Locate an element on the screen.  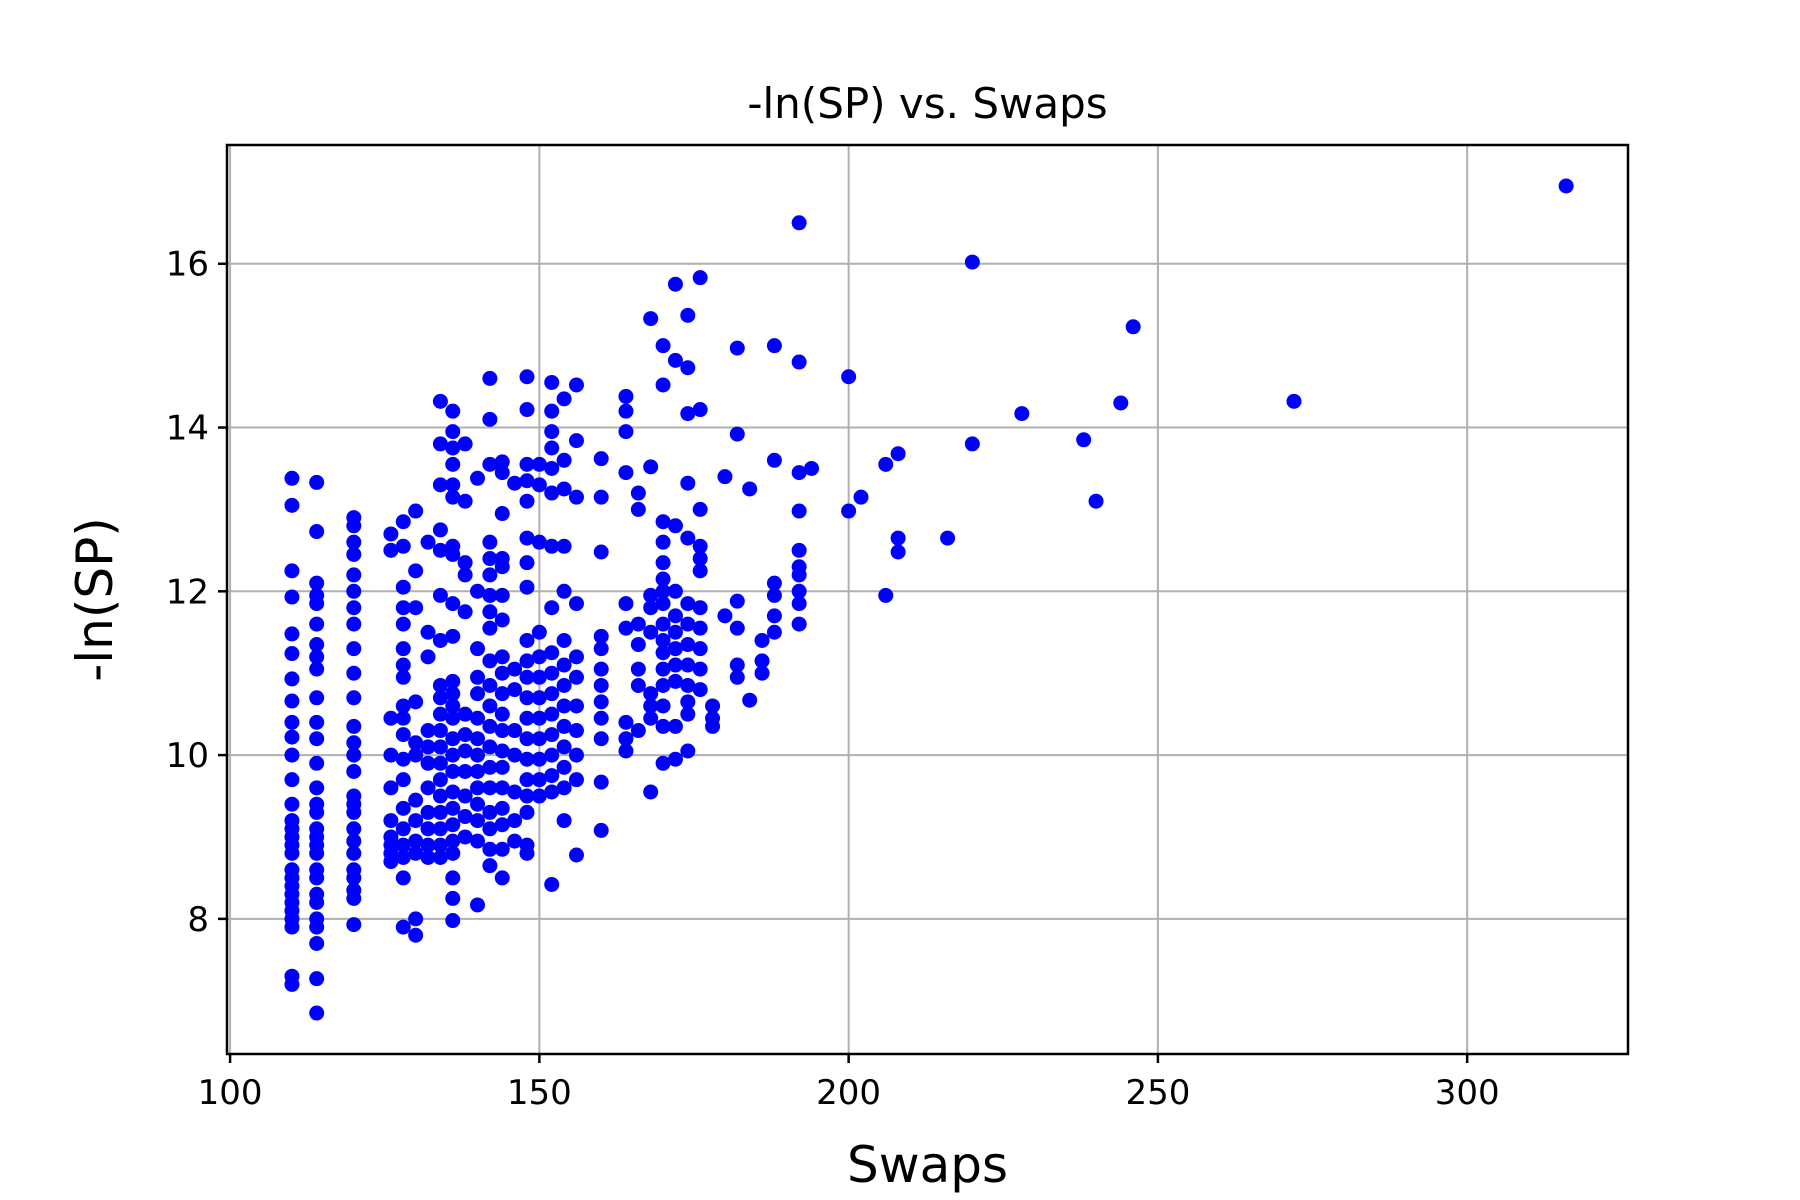
x-axis-label: Swaps is located at coordinates (927, 1165).